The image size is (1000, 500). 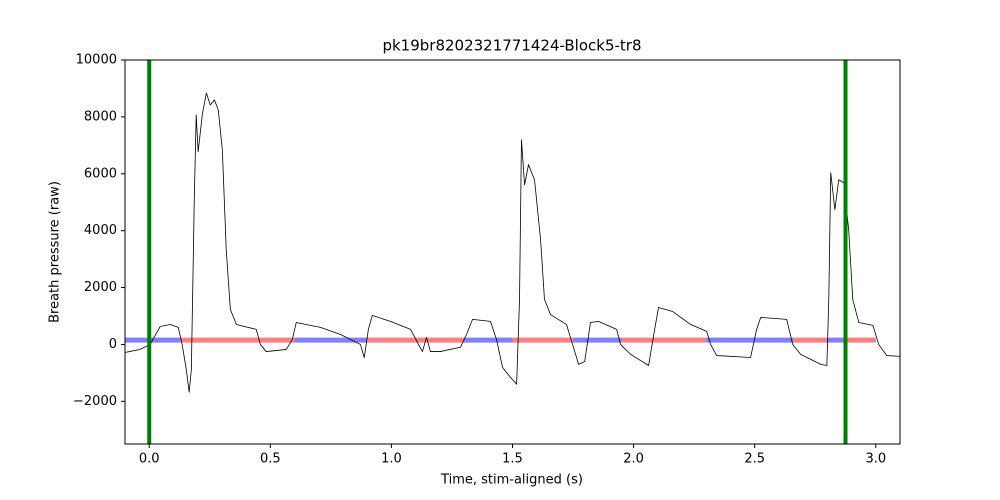 What do you see at coordinates (270, 459) in the screenshot?
I see `x-tick-label: 0.5` at bounding box center [270, 459].